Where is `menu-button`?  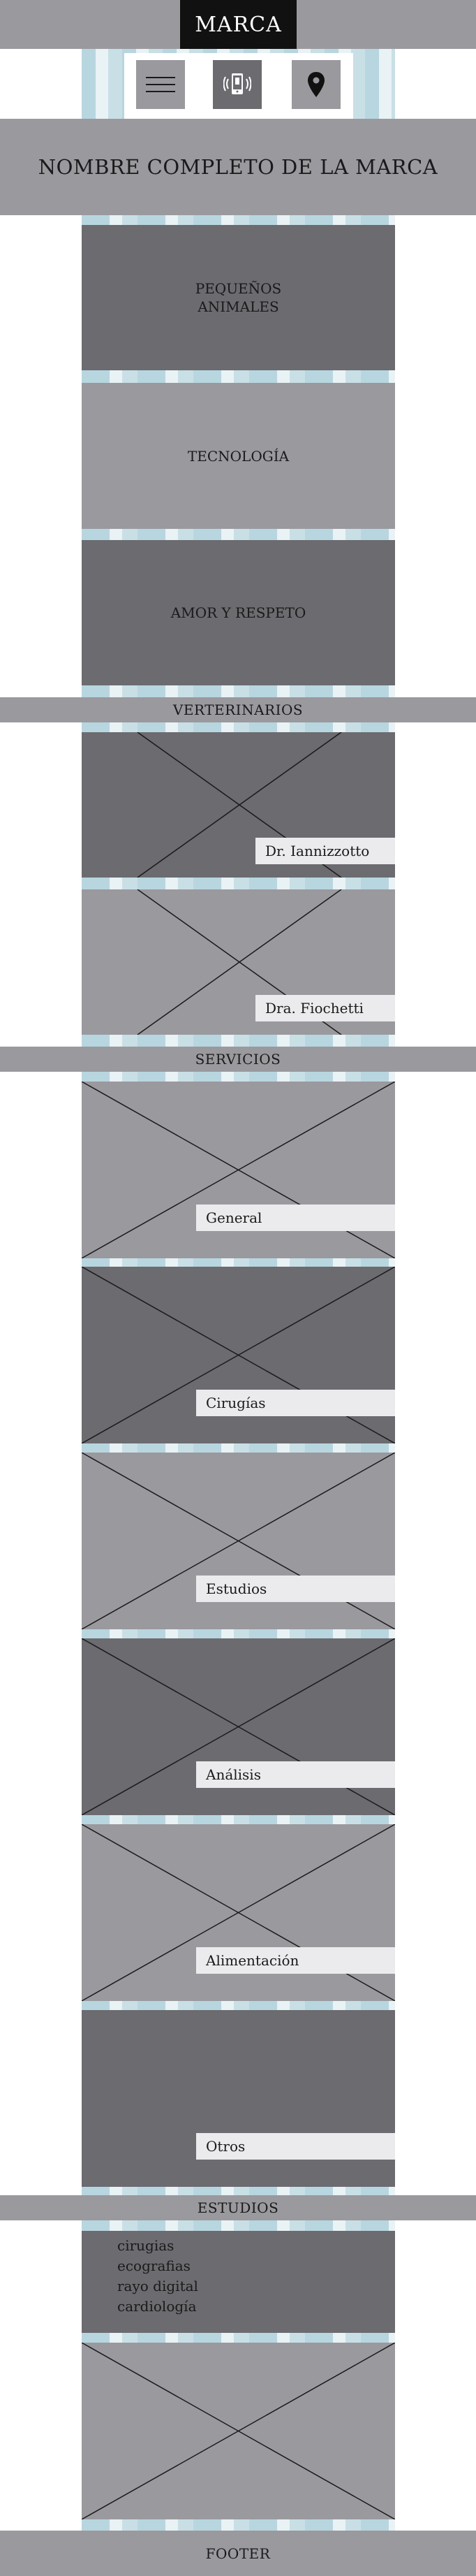
menu-button is located at coordinates (160, 84).